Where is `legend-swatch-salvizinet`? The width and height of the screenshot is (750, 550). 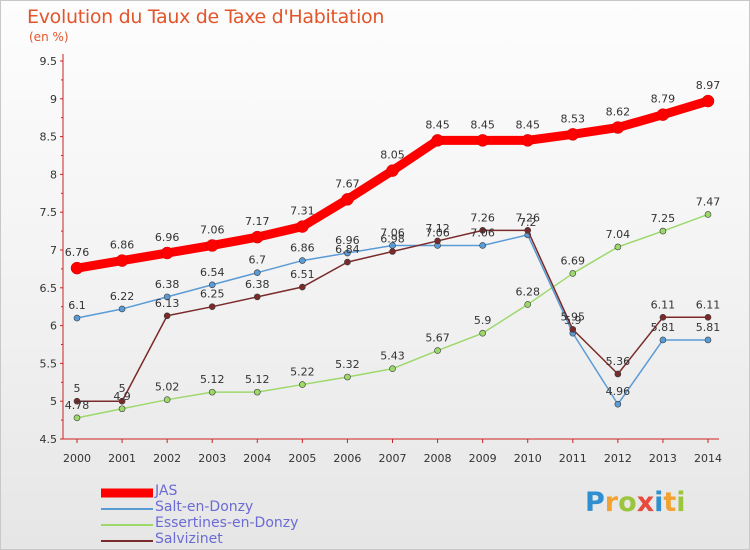
legend-swatch-salvizinet is located at coordinates (127, 541).